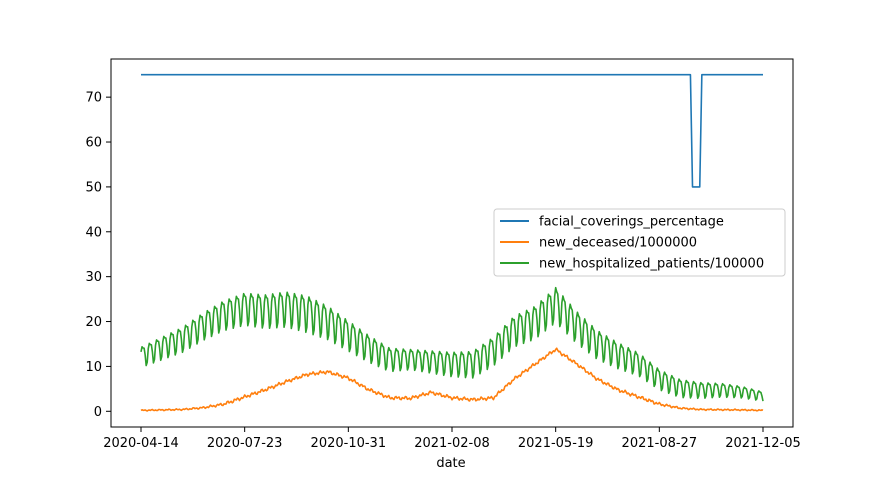  What do you see at coordinates (93, 143) in the screenshot?
I see `y-tick-label: 60` at bounding box center [93, 143].